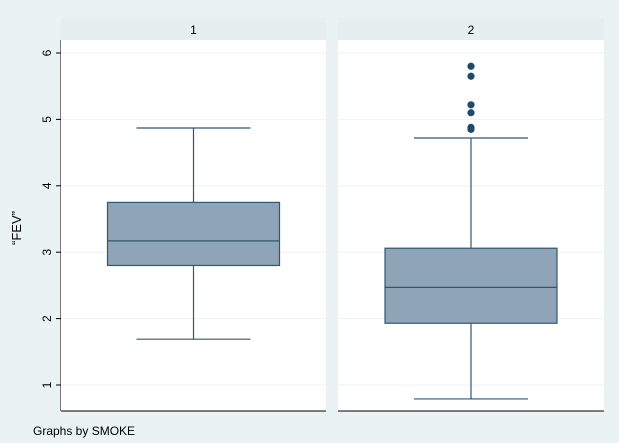  What do you see at coordinates (47, 52) in the screenshot?
I see `y-tick-label: 6` at bounding box center [47, 52].